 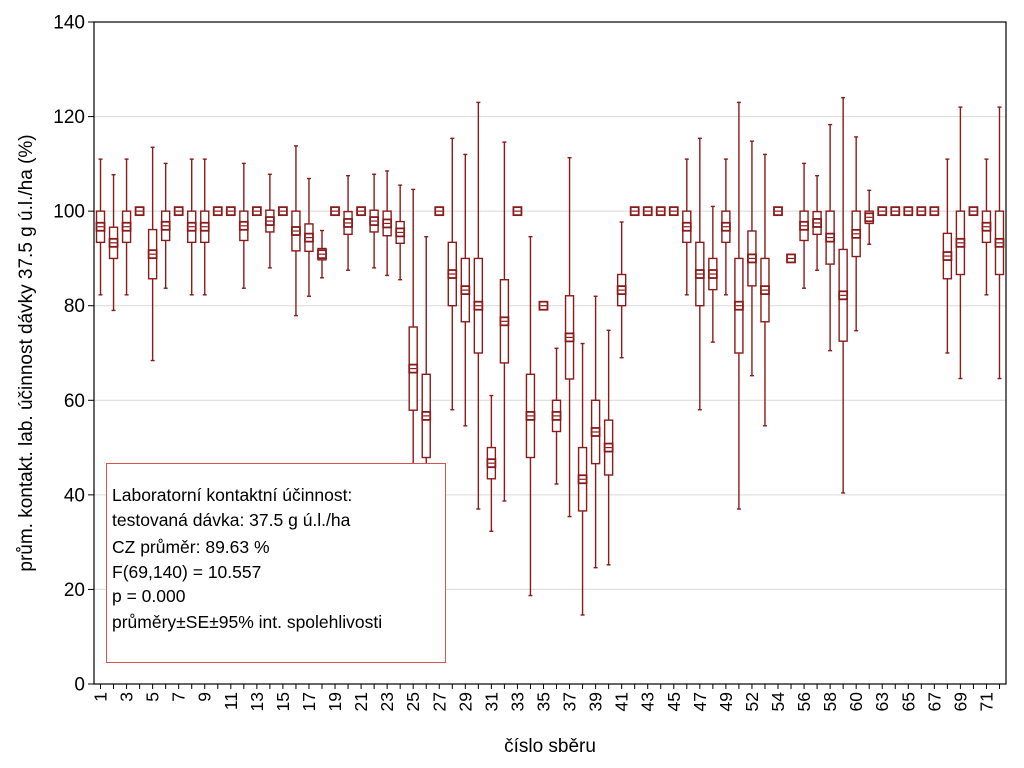 I want to click on y-tick-label: 100, so click(x=69, y=212).